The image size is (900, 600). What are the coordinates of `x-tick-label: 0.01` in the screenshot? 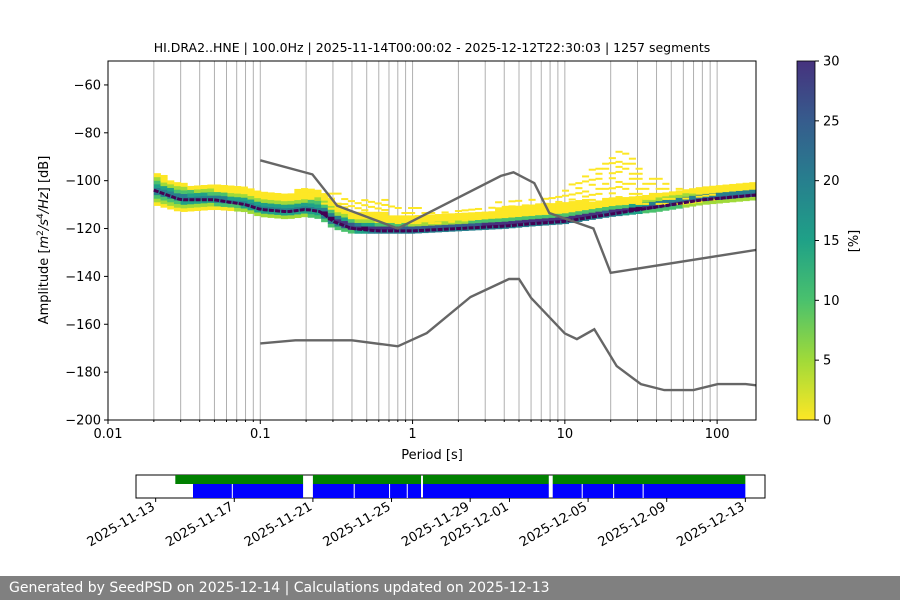 It's located at (108, 434).